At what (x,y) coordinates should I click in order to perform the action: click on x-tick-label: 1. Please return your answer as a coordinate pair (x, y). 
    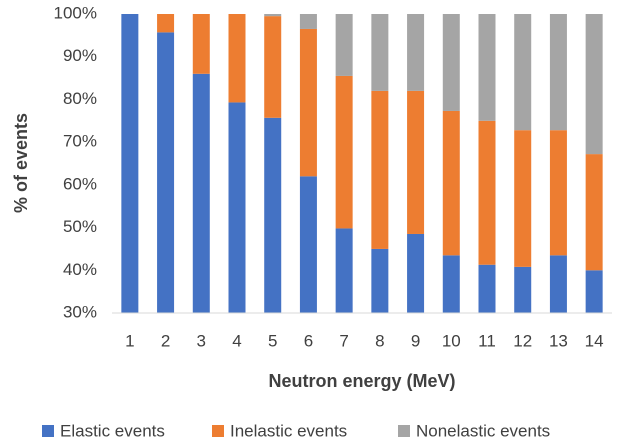
    Looking at the image, I should click on (129, 340).